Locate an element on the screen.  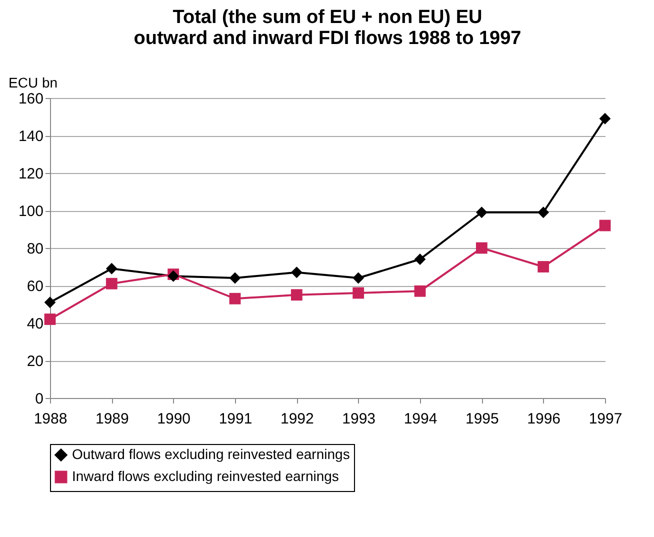
y-tick-label: 120 is located at coordinates (31, 174).